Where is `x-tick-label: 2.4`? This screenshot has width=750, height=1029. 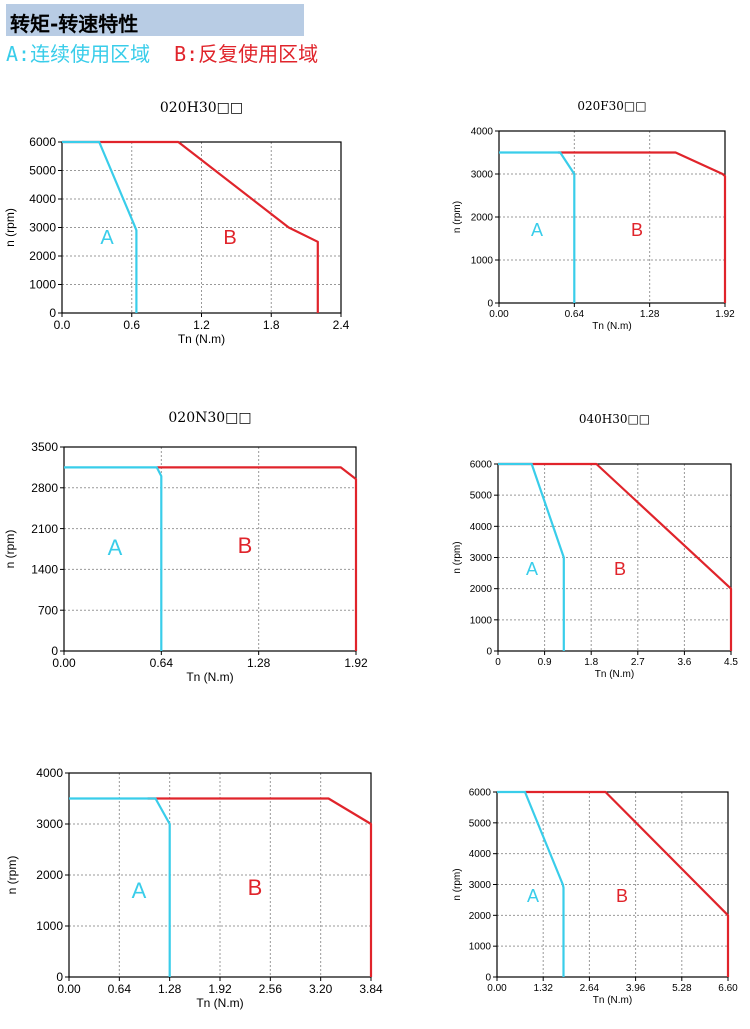 x-tick-label: 2.4 is located at coordinates (341, 325).